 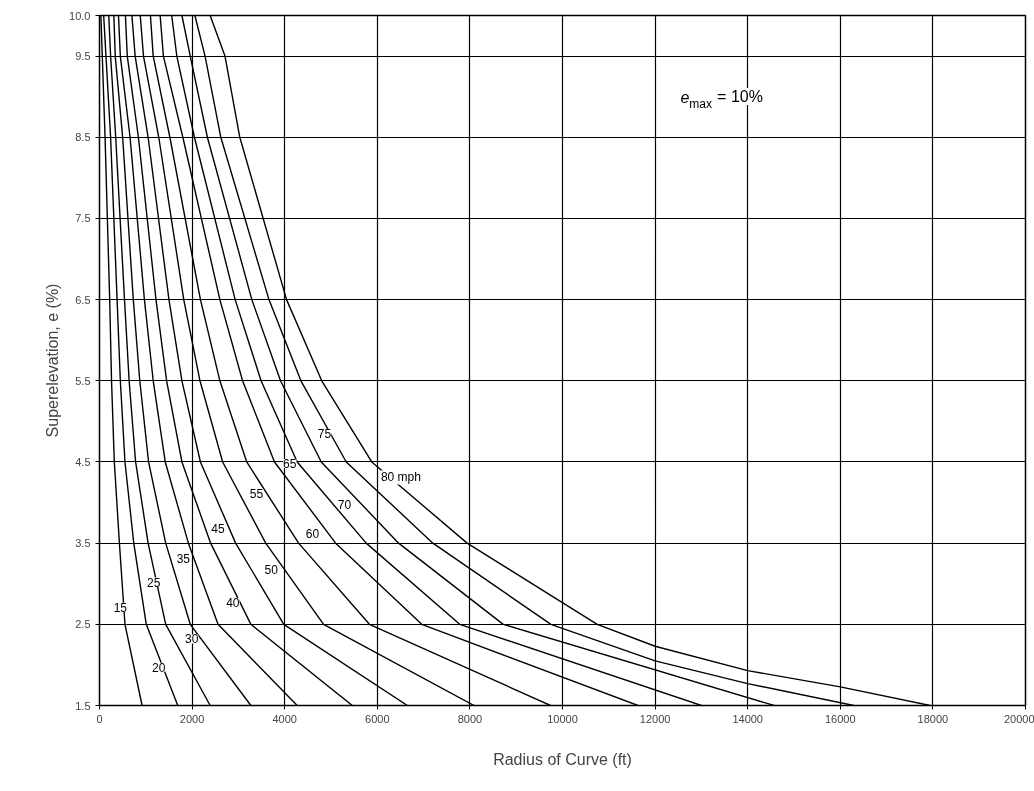 What do you see at coordinates (284, 718) in the screenshot?
I see `x-tick-label: 4000` at bounding box center [284, 718].